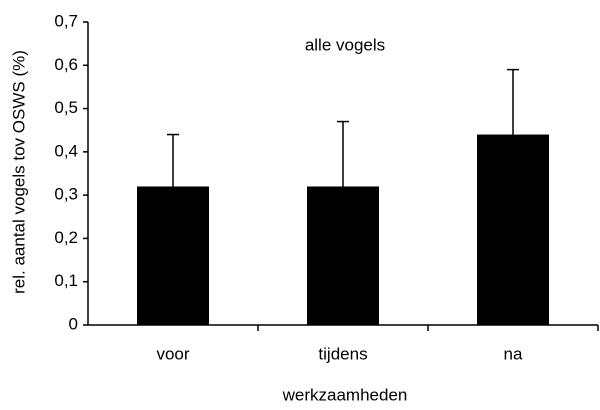 The width and height of the screenshot is (600, 410). I want to click on x-axis-label: werkzaamheden, so click(345, 394).